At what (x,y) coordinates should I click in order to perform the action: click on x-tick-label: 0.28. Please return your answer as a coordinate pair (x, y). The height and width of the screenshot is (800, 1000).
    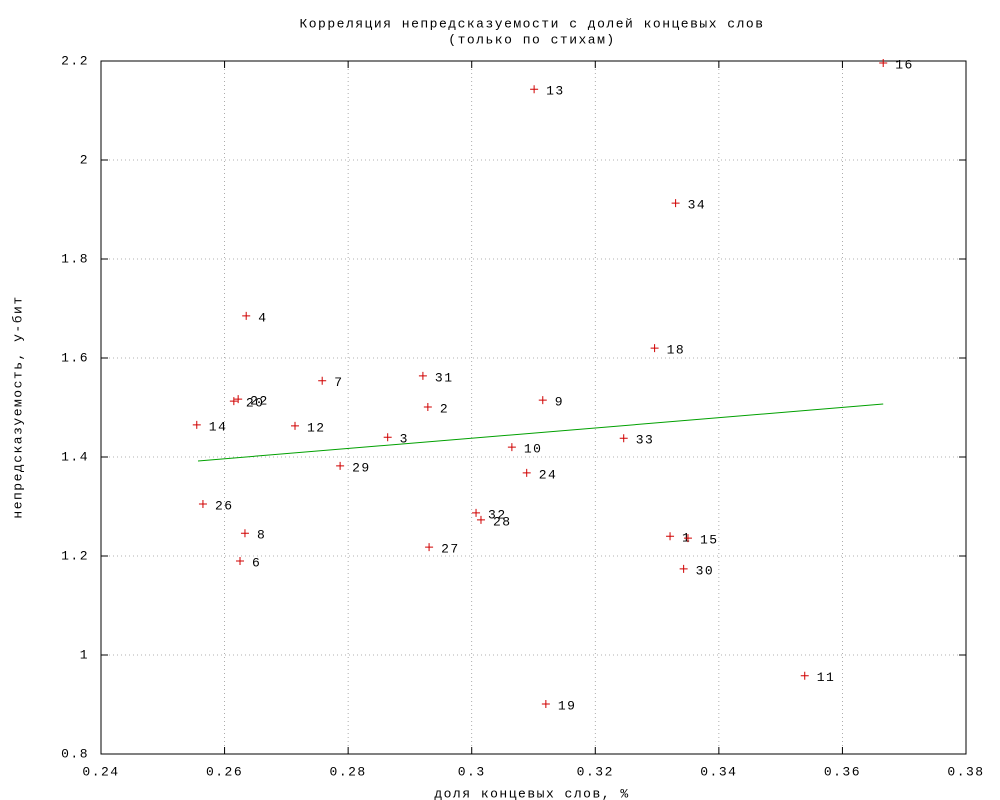
    Looking at the image, I should click on (348, 771).